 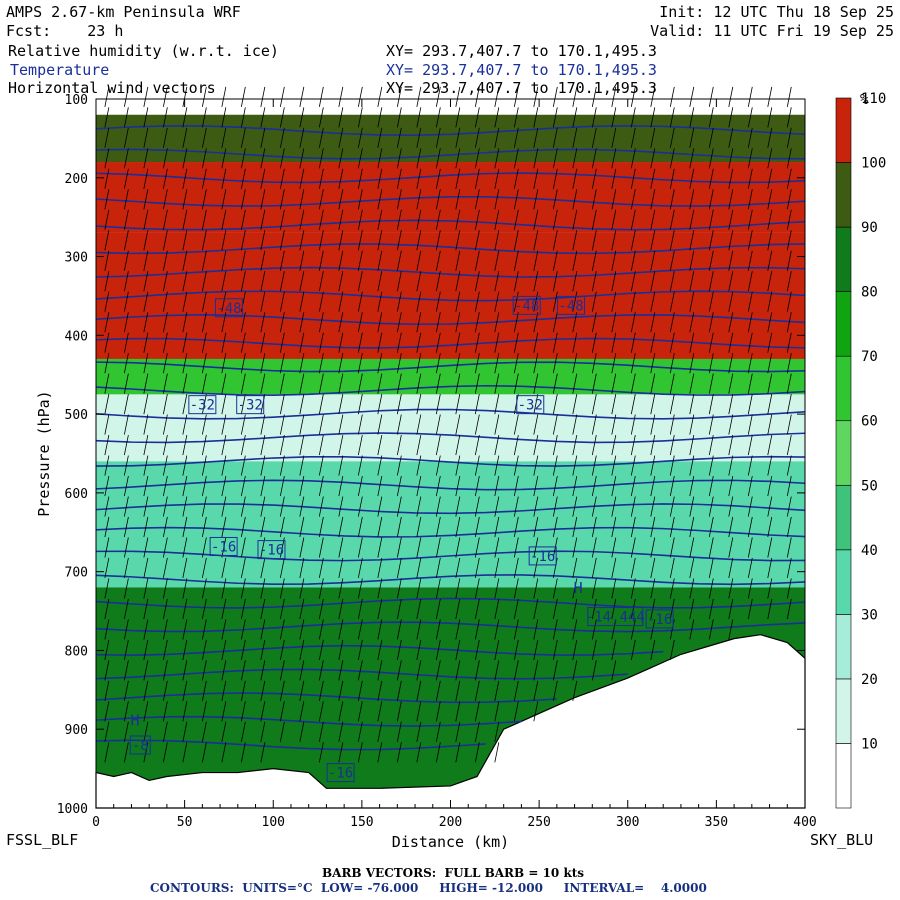 I want to click on x-tick-label: 0, so click(x=96, y=822).